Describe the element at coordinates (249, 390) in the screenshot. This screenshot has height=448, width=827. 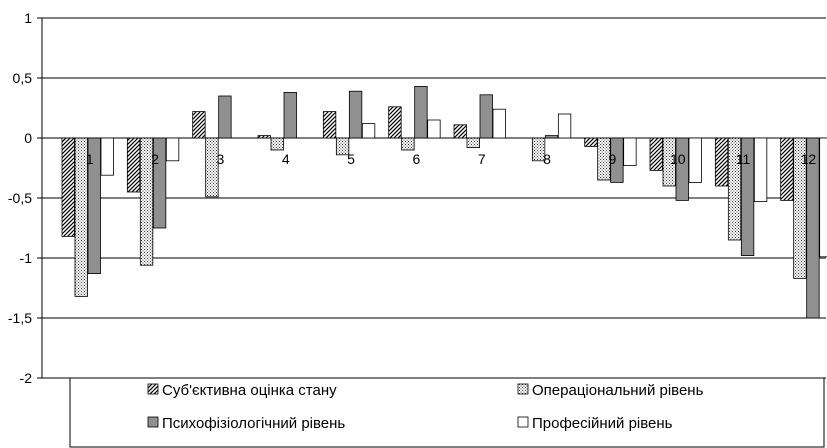
I see `legend-label: Суб'єктивна оцінка стану` at that location.